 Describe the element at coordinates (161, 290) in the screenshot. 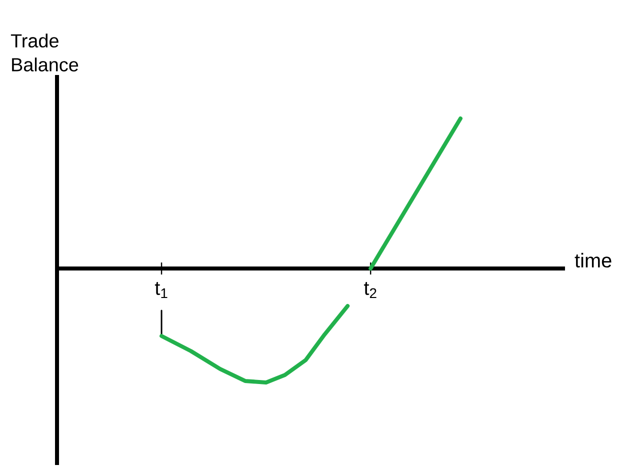

I see `x-tick-label: t$_{1}$` at that location.